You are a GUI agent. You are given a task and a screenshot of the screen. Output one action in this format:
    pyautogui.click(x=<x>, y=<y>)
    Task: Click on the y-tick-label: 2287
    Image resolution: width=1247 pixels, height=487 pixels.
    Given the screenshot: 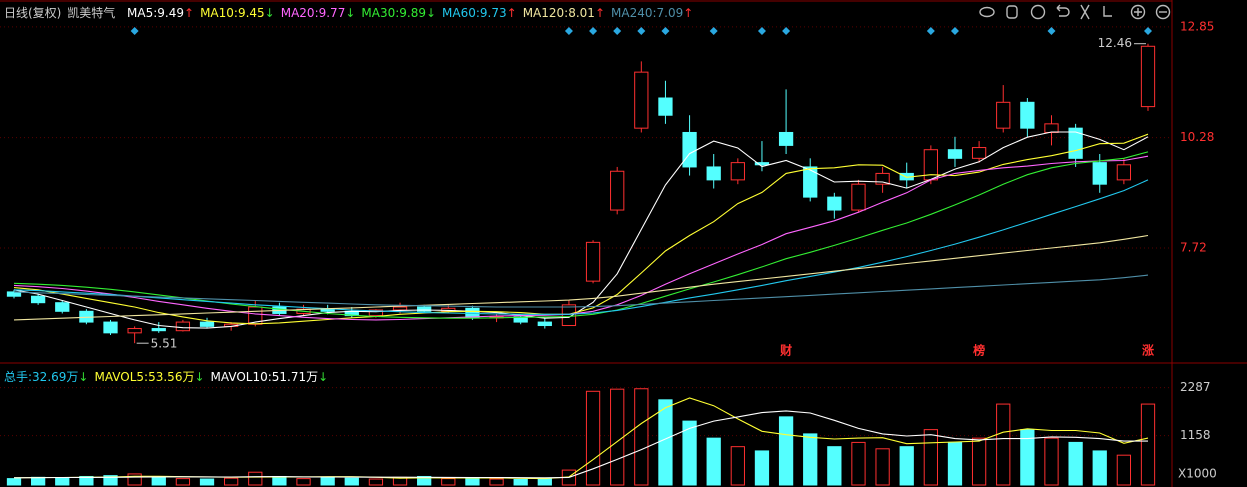 What is the action you would take?
    pyautogui.click(x=1195, y=387)
    